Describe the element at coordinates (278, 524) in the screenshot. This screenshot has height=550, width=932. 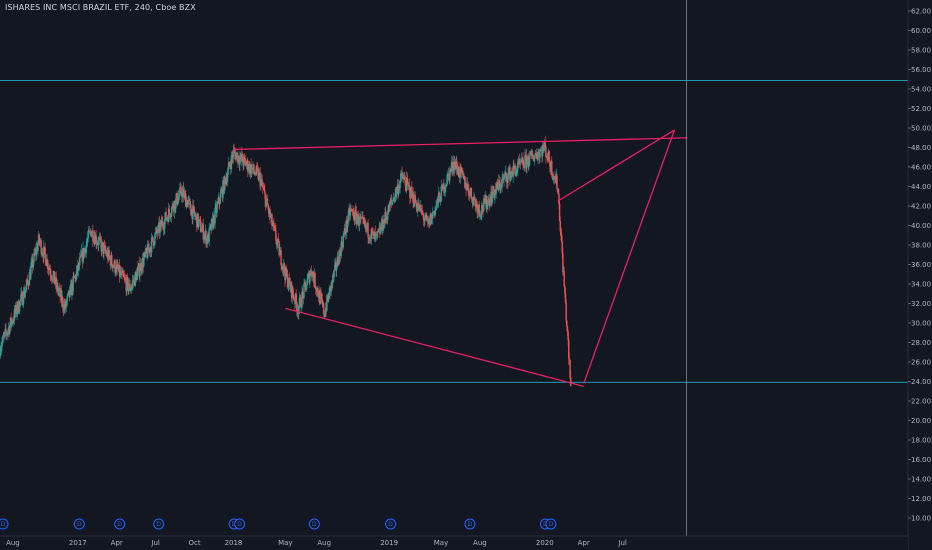
I see `dividend-markers: DDDDDDDDDDD` at that location.